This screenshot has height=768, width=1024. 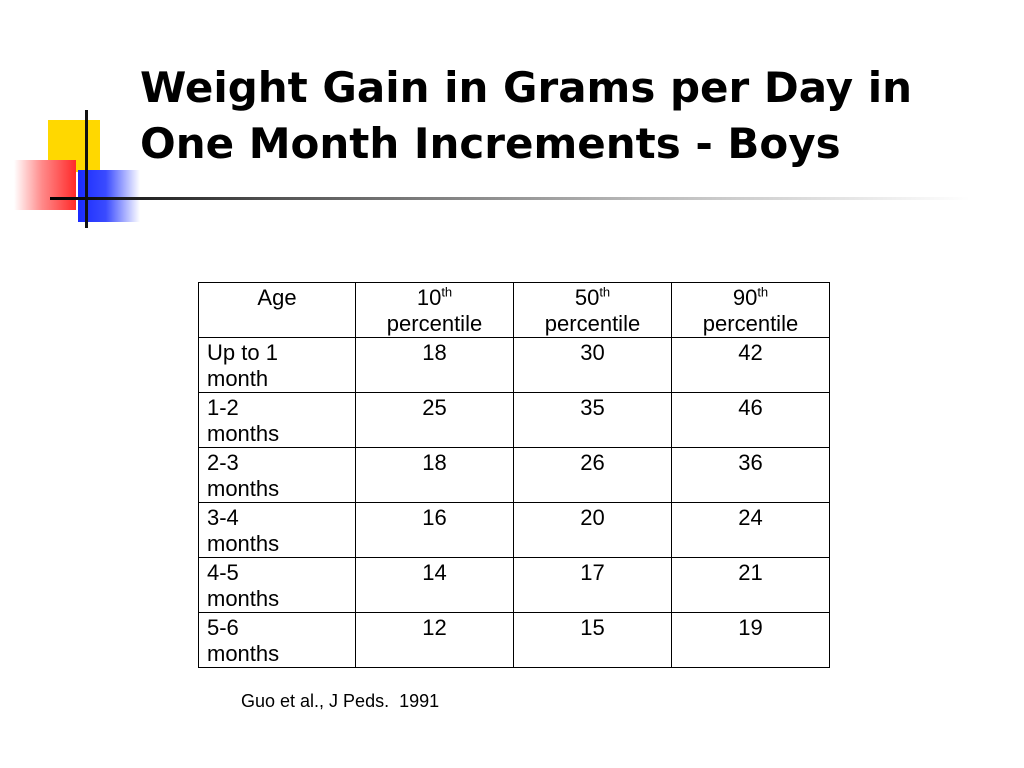 I want to click on cell-p50: 30, so click(x=592, y=365).